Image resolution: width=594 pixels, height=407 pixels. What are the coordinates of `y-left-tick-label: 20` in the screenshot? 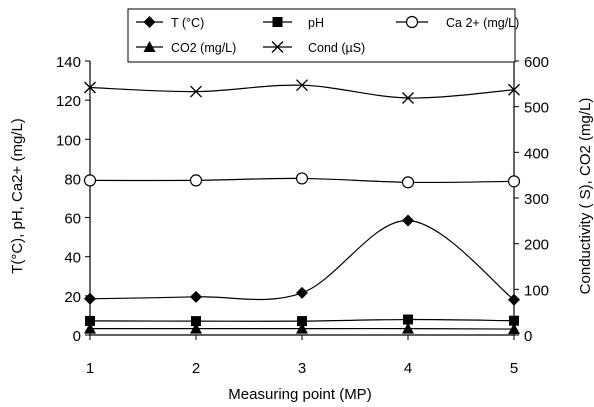 It's located at (72, 297).